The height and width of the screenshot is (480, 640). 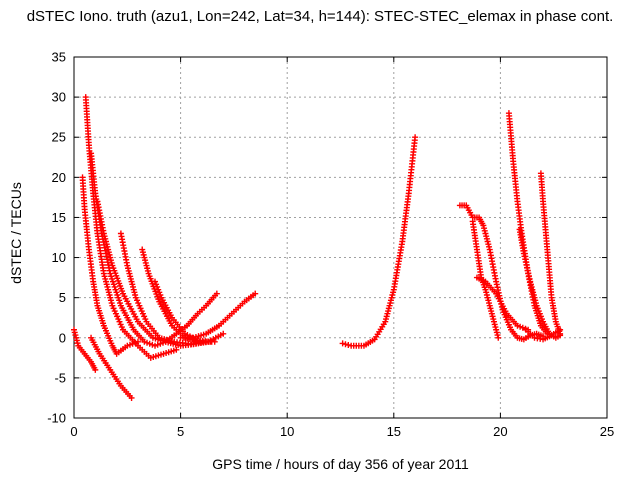 I want to click on y-tick-label: 25, so click(x=59, y=137).